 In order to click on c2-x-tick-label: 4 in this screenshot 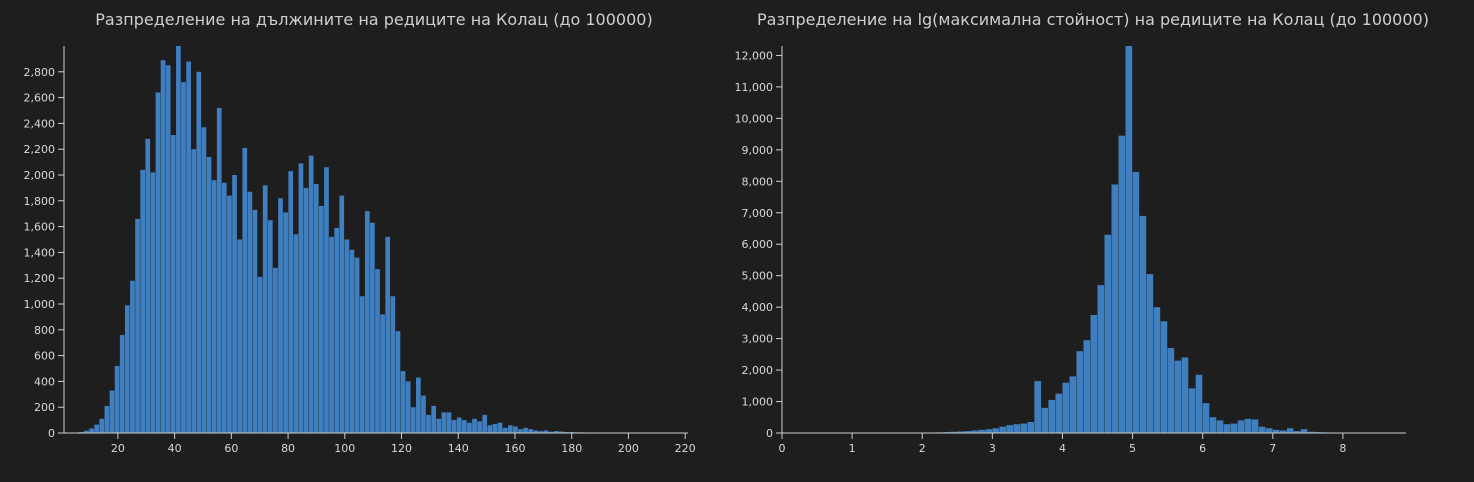, I will do `click(1062, 448)`.